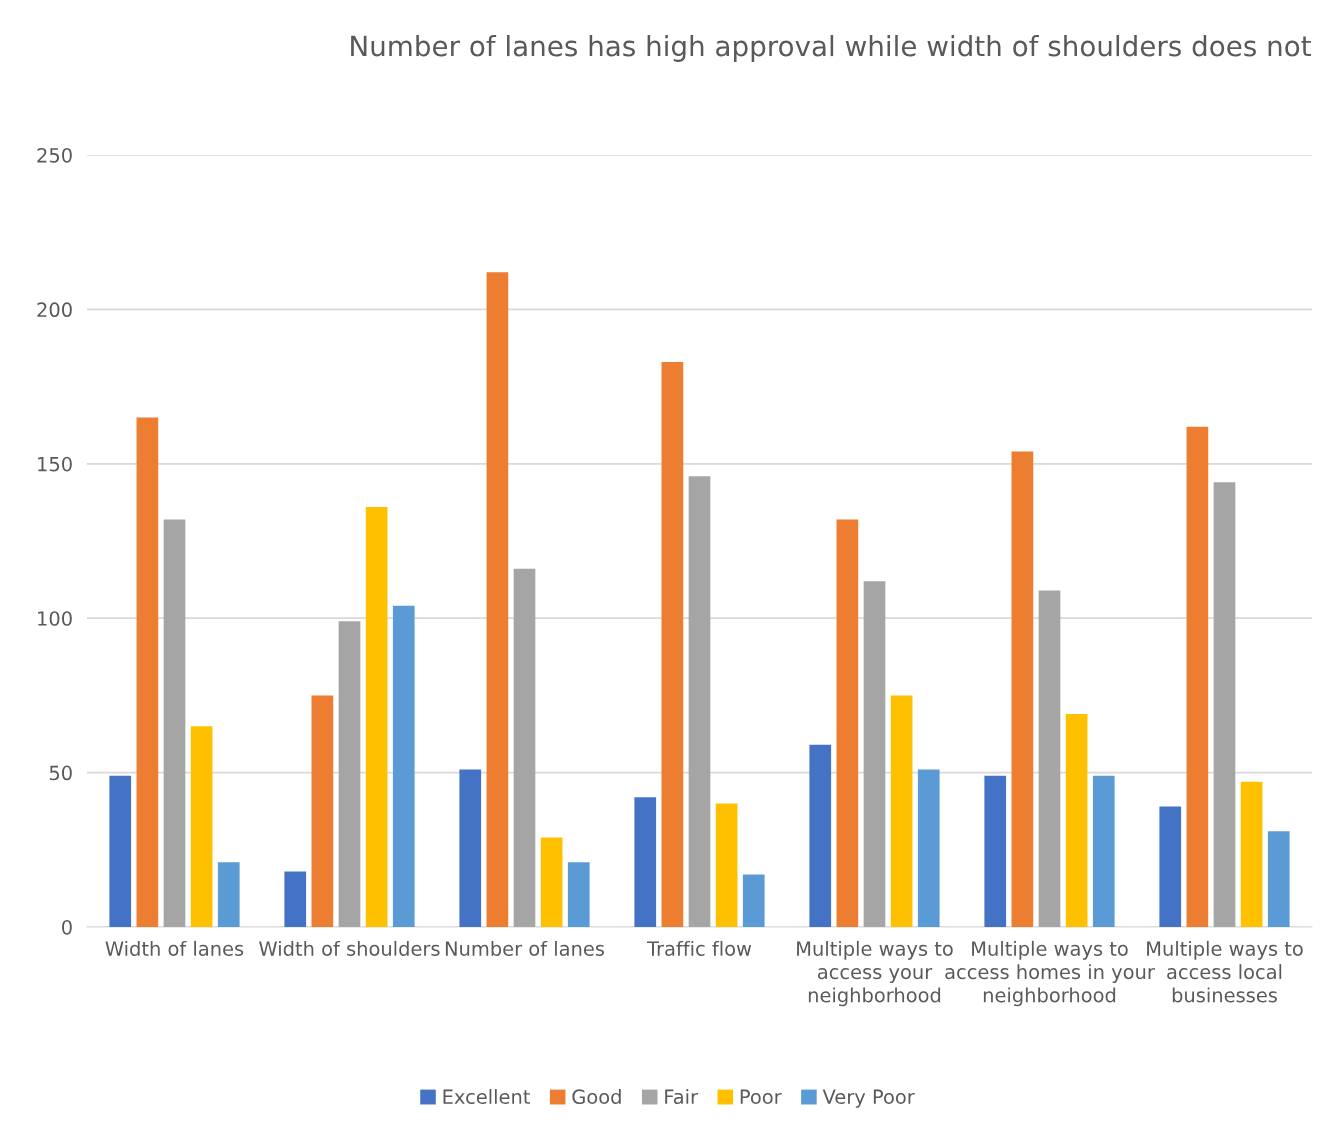 The height and width of the screenshot is (1131, 1335). Describe the element at coordinates (54, 310) in the screenshot. I see `y-tick-label: 200` at that location.